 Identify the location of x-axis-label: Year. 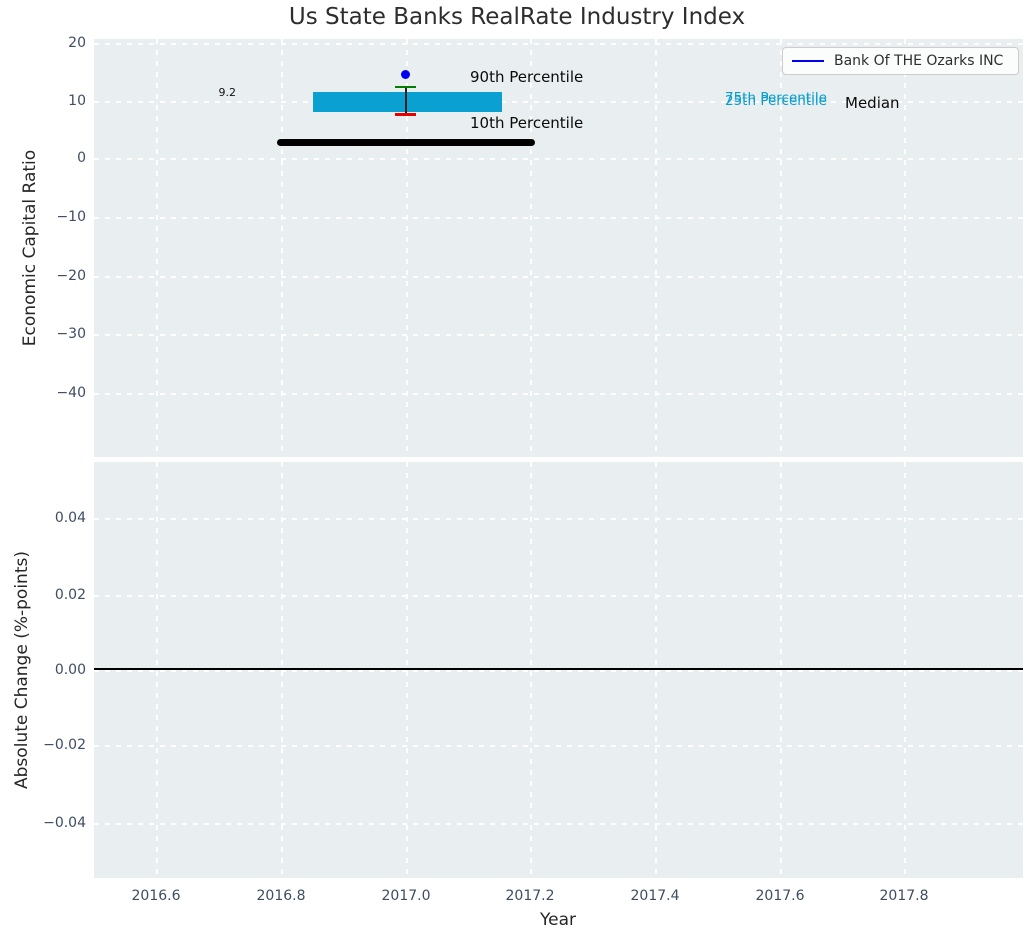
(558, 920).